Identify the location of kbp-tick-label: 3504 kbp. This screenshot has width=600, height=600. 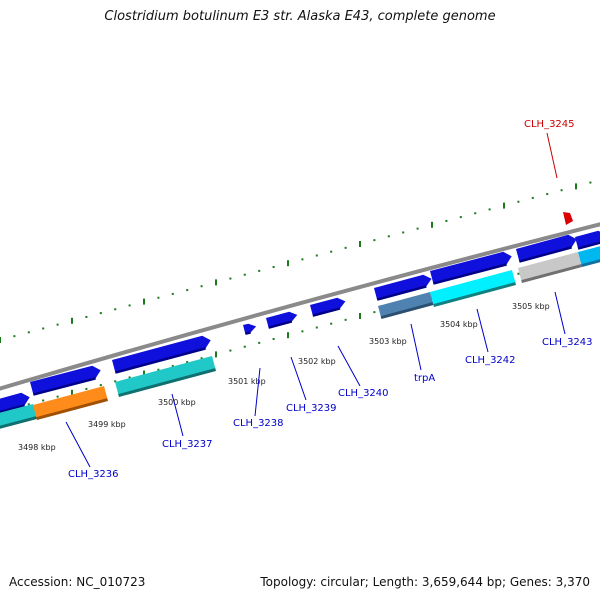
(459, 324).